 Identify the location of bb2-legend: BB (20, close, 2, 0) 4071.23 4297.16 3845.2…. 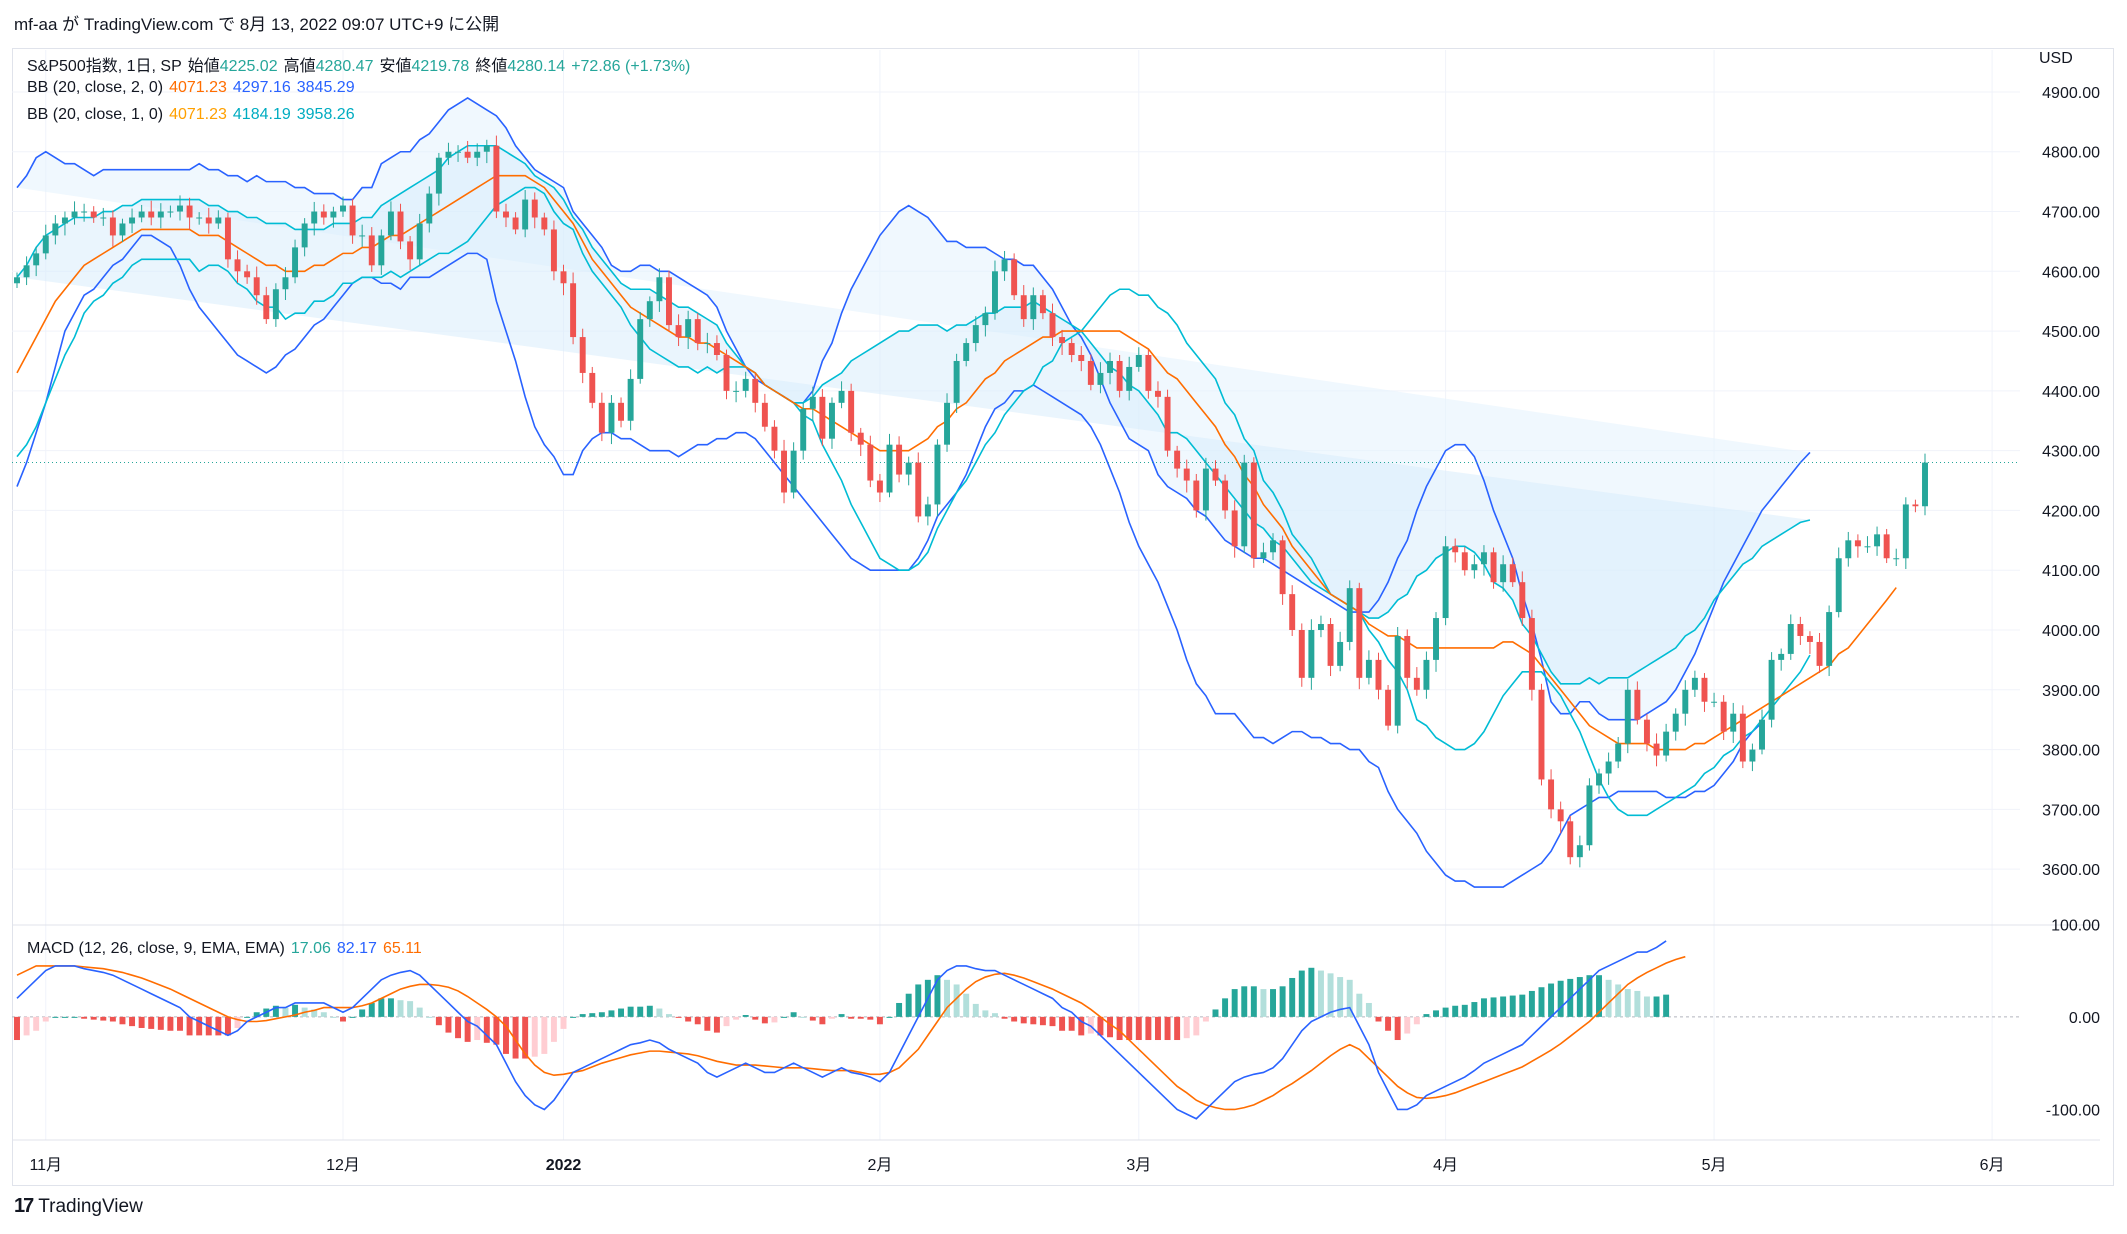
(194, 88).